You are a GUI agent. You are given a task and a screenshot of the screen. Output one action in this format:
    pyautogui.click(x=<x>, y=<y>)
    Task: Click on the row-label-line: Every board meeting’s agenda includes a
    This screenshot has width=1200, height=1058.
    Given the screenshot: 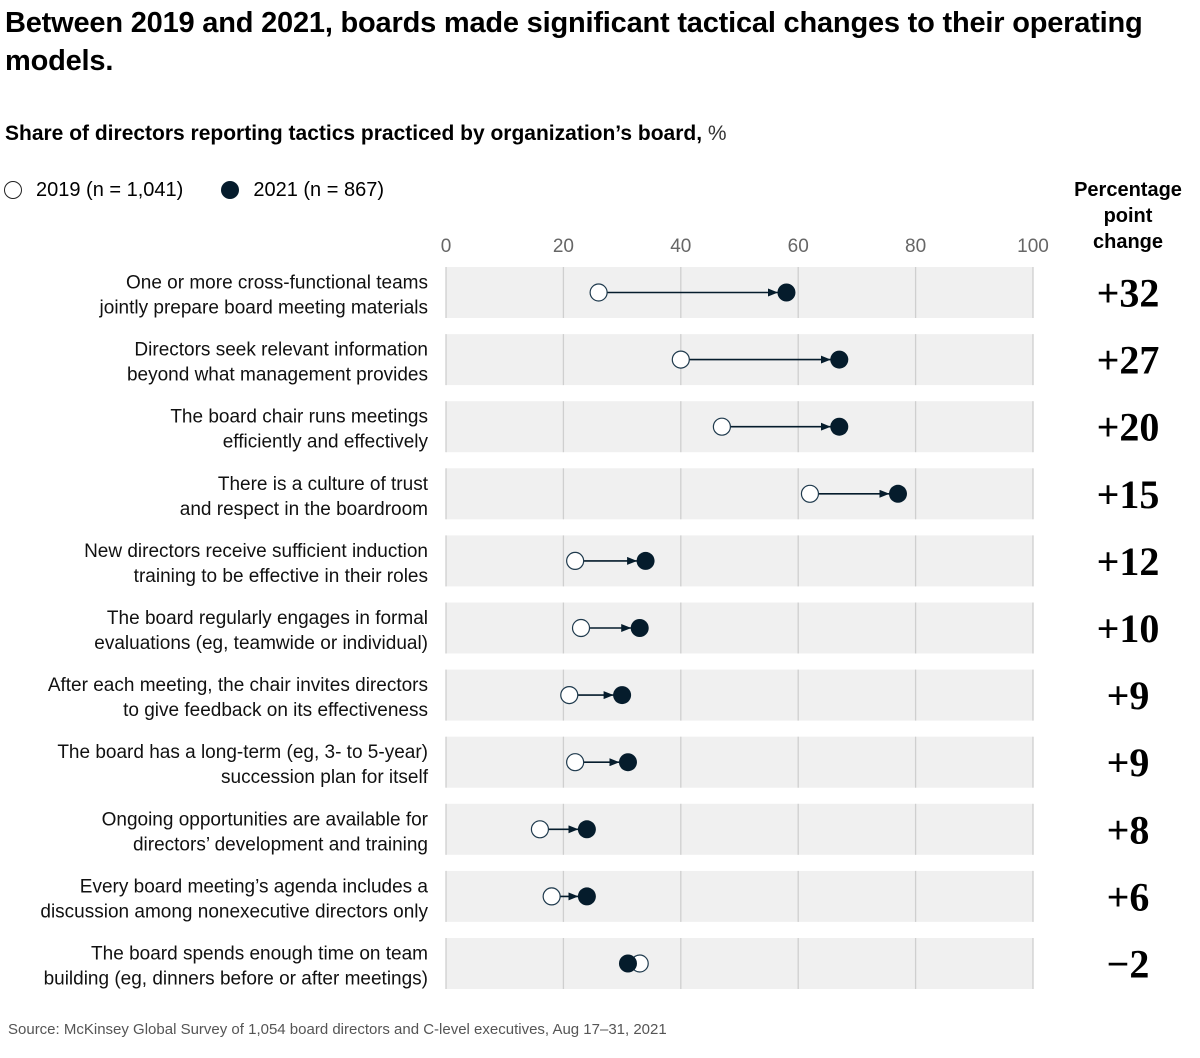 What is the action you would take?
    pyautogui.click(x=254, y=886)
    